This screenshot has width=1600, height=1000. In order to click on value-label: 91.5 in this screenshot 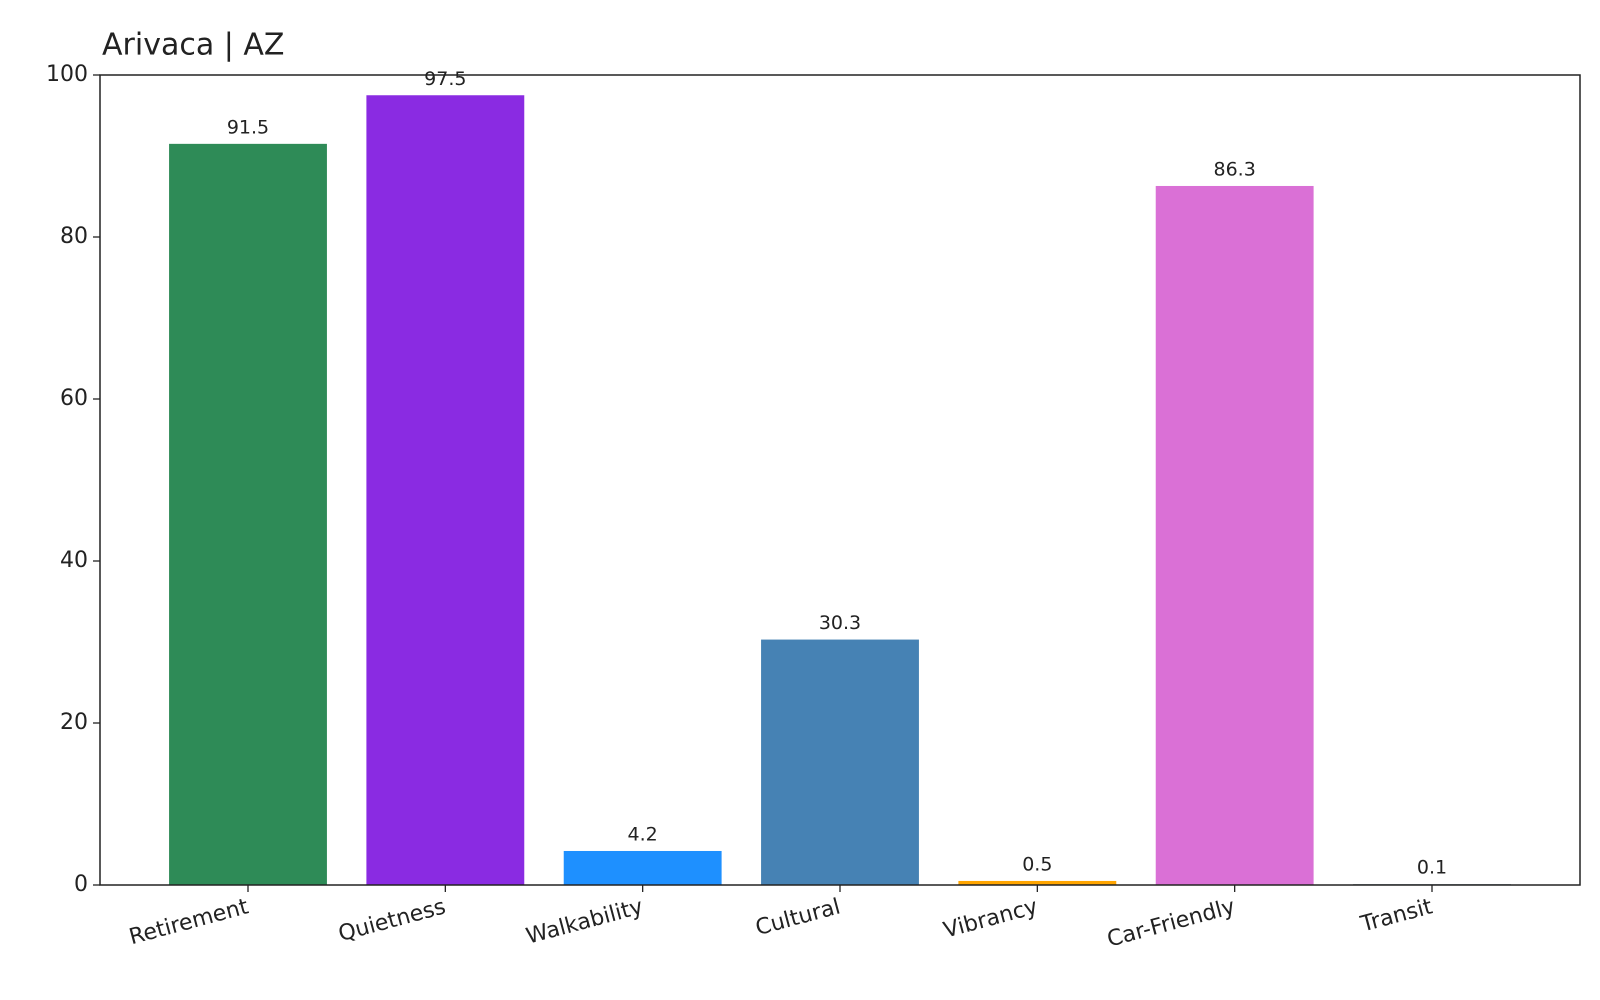, I will do `click(248, 127)`.